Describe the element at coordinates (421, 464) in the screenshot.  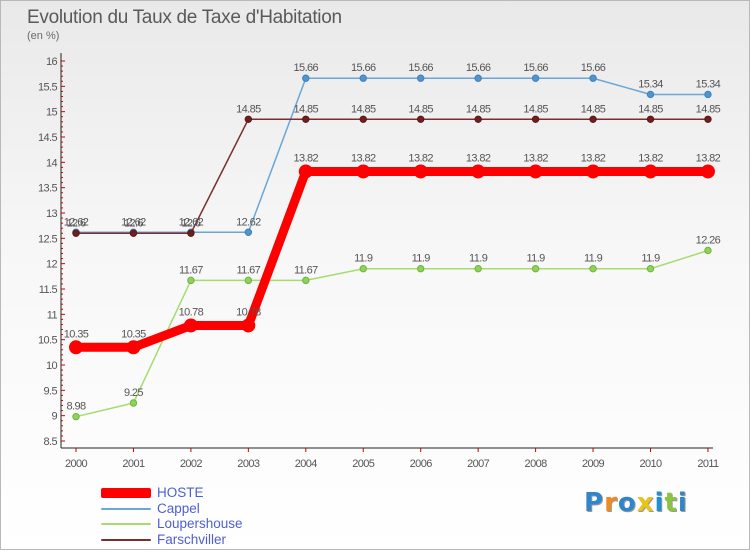
I see `x-tick-label: 2006` at that location.